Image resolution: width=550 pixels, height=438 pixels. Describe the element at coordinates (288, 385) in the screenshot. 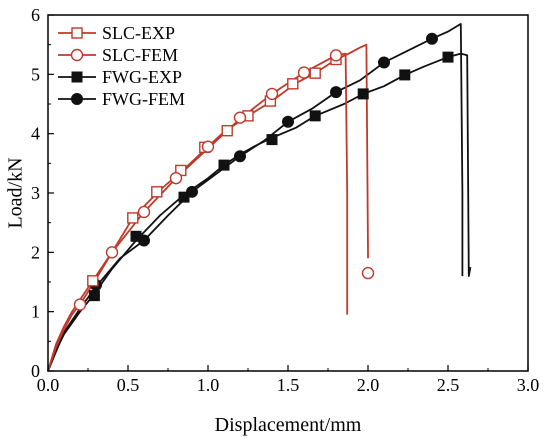

I see `x-tick-label: 1.5` at that location.